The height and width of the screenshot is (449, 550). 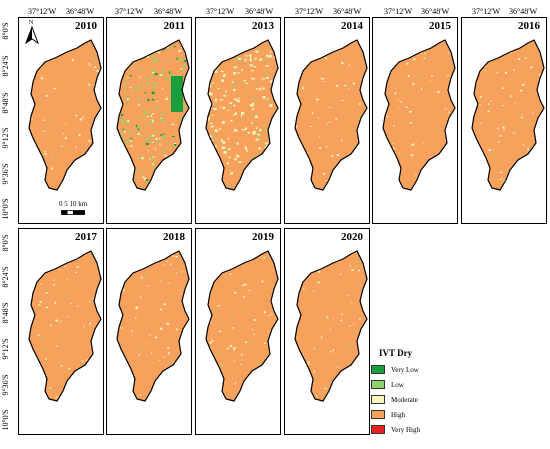 What do you see at coordinates (420, 115) in the screenshot?
I see `region-map-svg` at bounding box center [420, 115].